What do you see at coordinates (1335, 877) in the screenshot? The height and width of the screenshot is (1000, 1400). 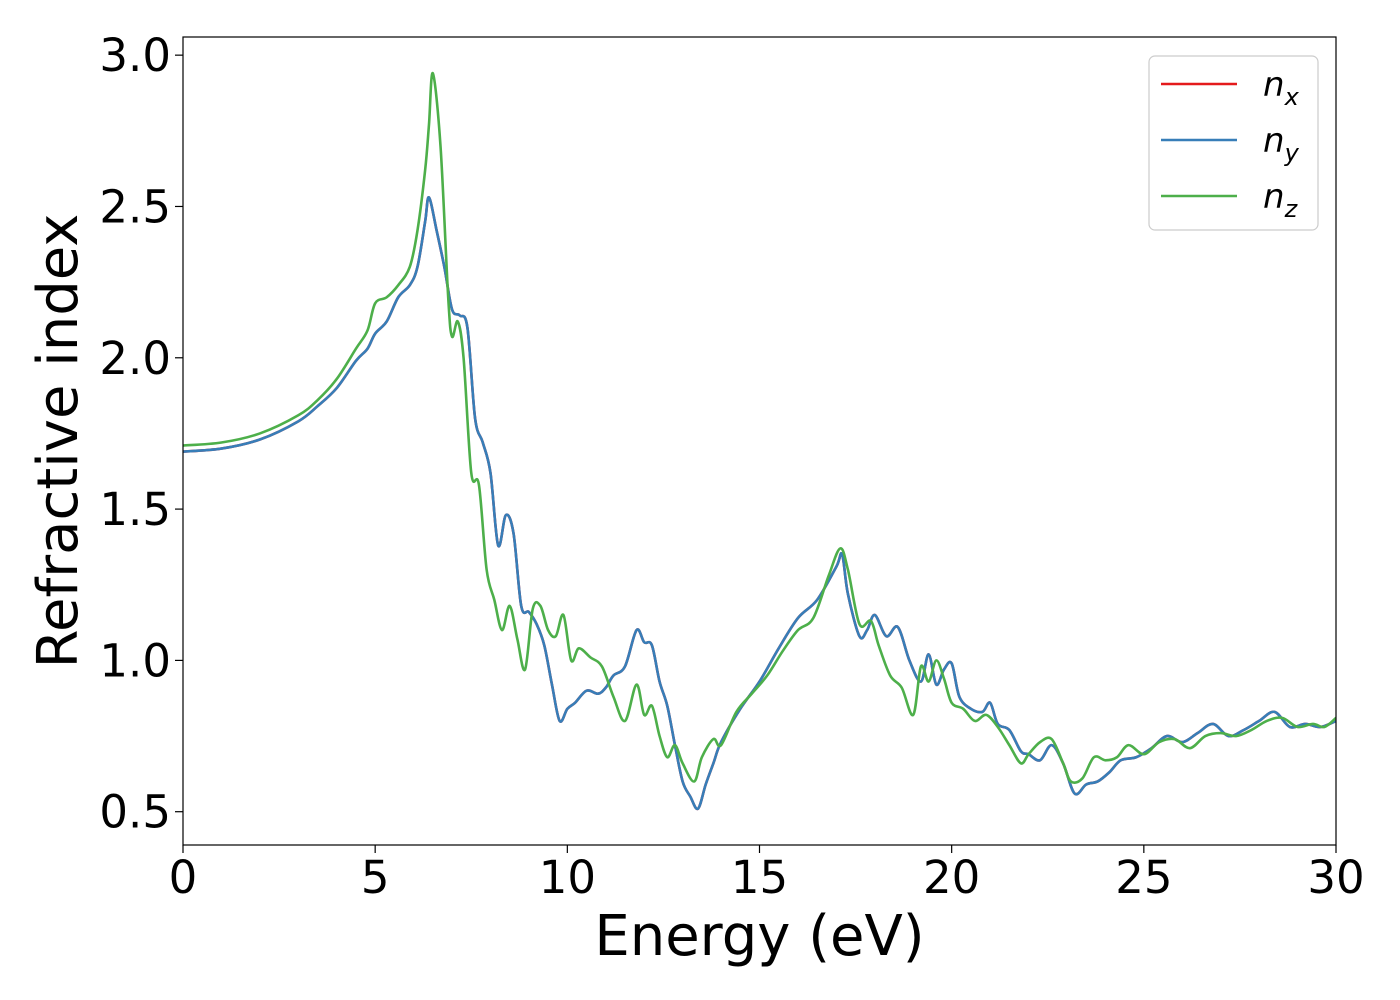 I see `x-tick-label: 30` at bounding box center [1335, 877].